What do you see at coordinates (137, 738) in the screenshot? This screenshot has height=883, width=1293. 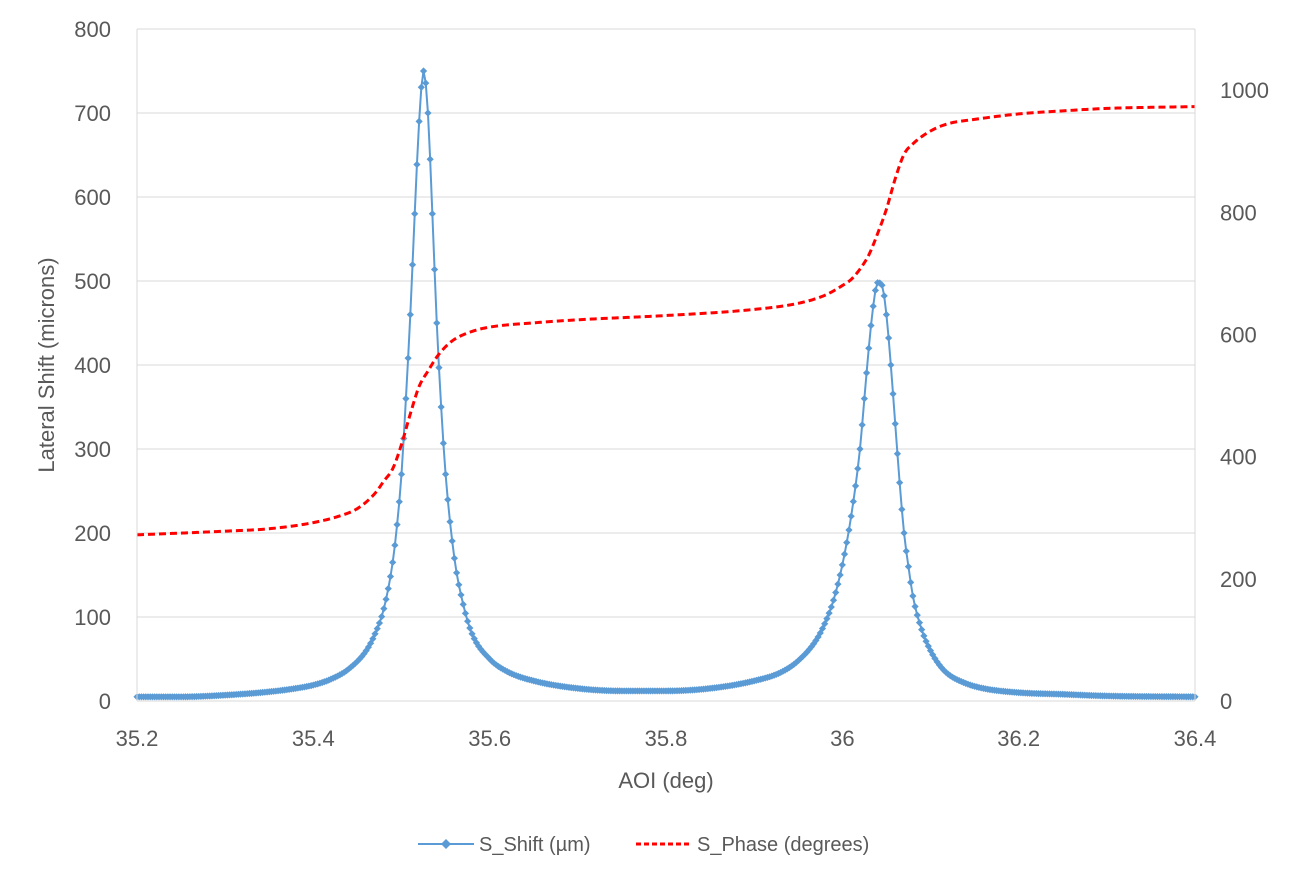 I see `x-tick-label: 35.2` at bounding box center [137, 738].